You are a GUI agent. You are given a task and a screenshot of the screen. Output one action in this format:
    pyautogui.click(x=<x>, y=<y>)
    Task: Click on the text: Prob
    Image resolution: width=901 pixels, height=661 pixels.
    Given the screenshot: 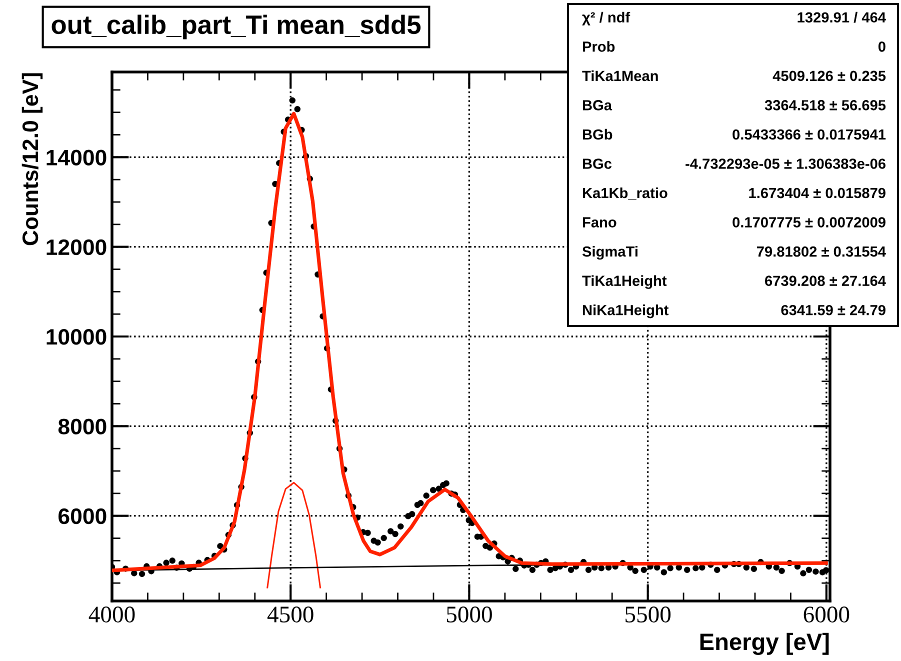 What is the action you would take?
    pyautogui.click(x=598, y=46)
    